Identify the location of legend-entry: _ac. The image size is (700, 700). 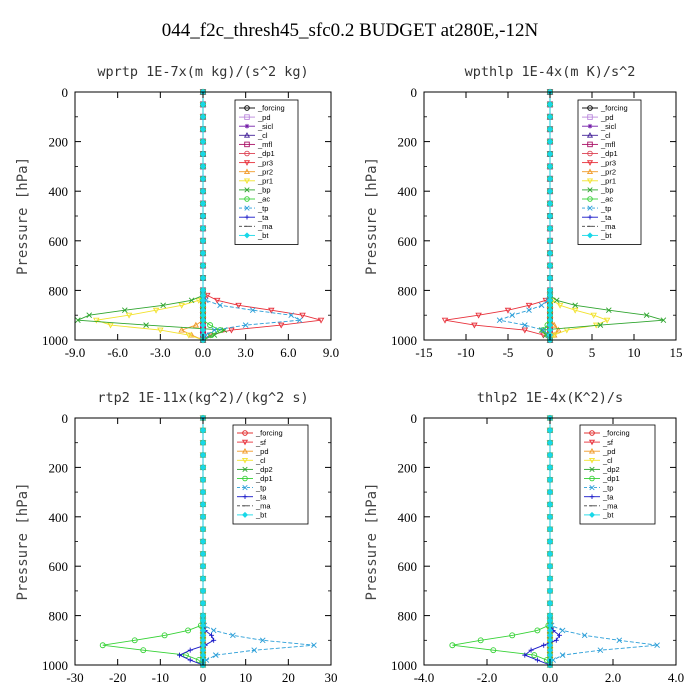
(254, 199).